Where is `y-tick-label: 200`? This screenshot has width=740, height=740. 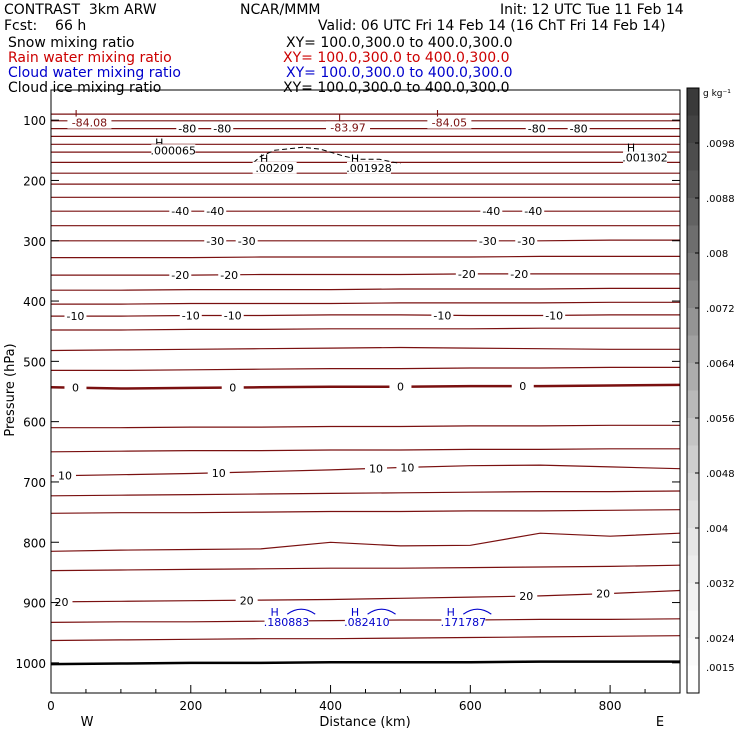
y-tick-label: 200 is located at coordinates (34, 181).